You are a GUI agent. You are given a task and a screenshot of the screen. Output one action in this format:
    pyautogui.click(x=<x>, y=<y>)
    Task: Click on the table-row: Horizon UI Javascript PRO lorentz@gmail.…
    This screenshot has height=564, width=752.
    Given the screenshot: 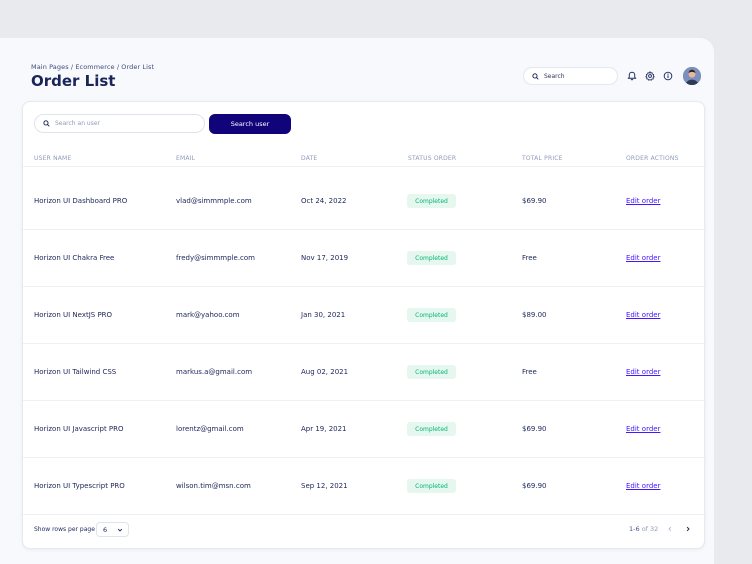 What is the action you would take?
    pyautogui.click(x=364, y=429)
    